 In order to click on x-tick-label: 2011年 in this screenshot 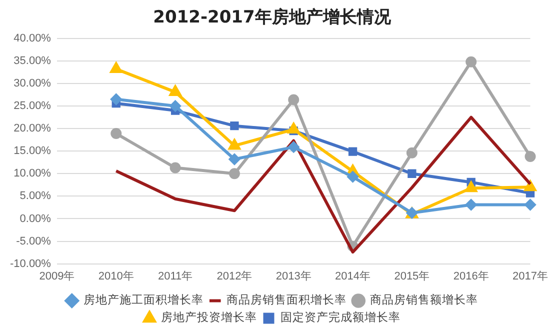, I will do `click(175, 276)`.